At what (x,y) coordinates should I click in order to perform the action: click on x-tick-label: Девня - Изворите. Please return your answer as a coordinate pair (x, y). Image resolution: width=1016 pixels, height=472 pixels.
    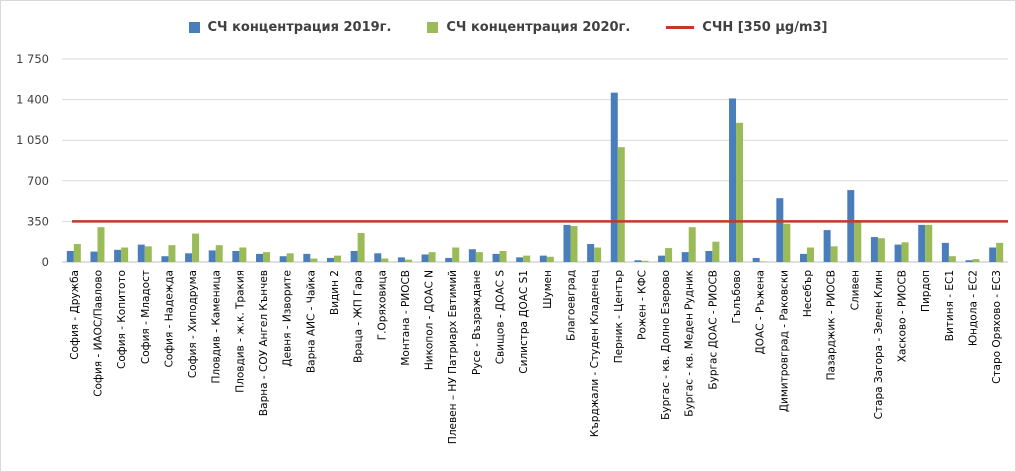
    Looking at the image, I should click on (288, 318).